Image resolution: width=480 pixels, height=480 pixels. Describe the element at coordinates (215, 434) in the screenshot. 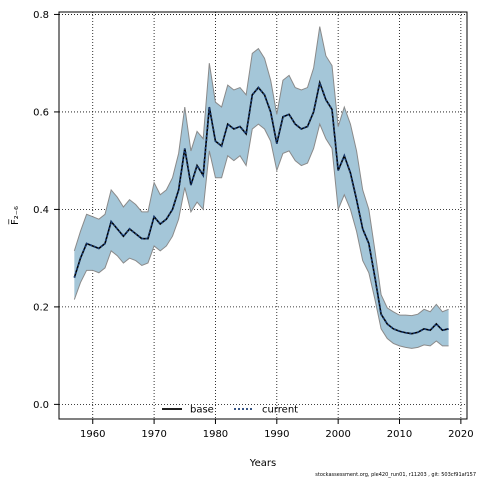

I see `x-tick-label: 1980` at that location.